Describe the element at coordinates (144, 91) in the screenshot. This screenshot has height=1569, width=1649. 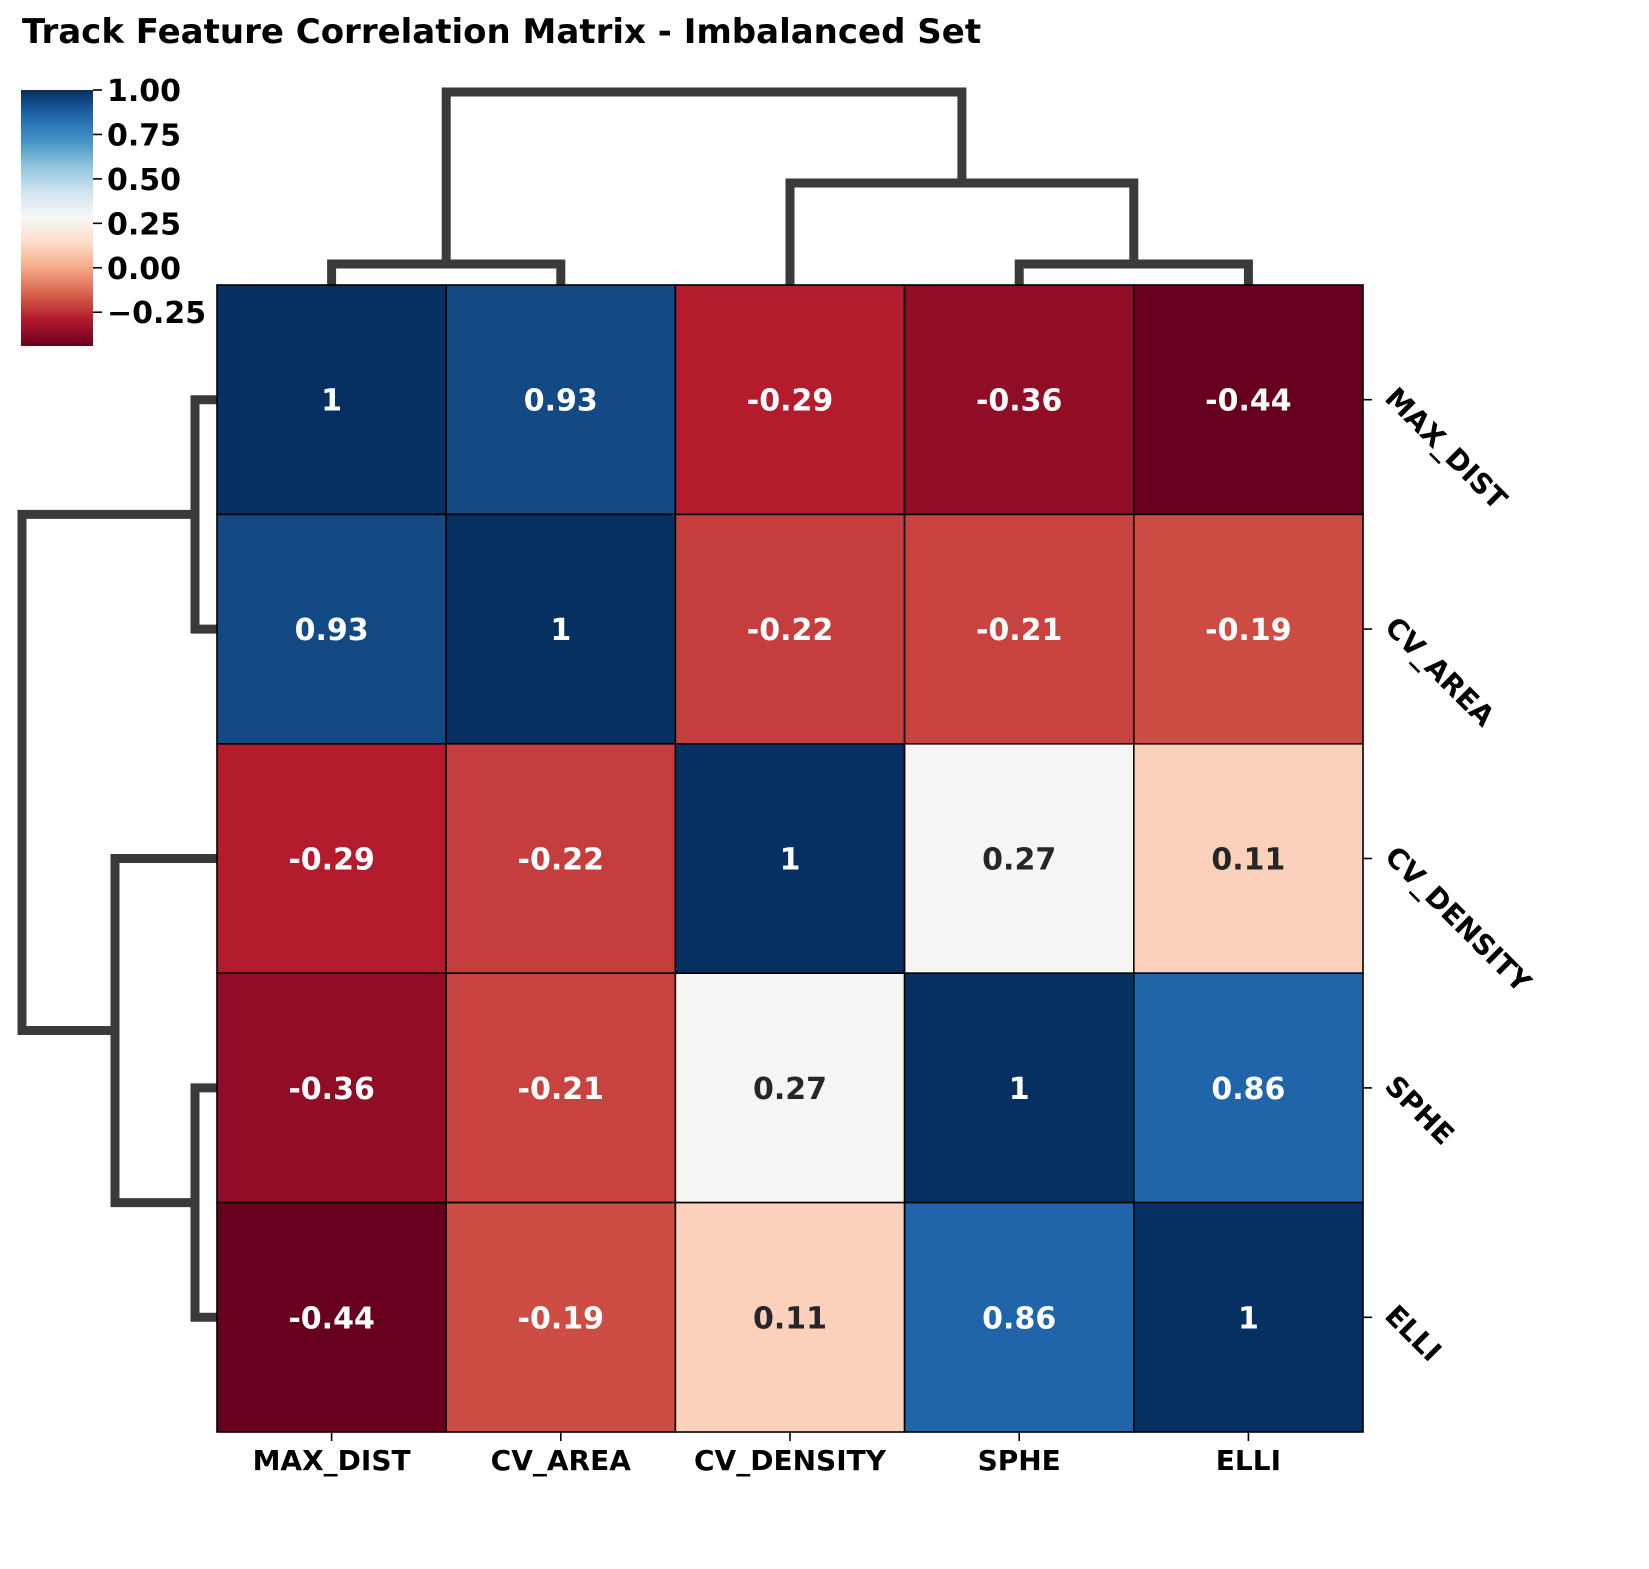
I see `colorbar-tick-label: 1.00` at that location.